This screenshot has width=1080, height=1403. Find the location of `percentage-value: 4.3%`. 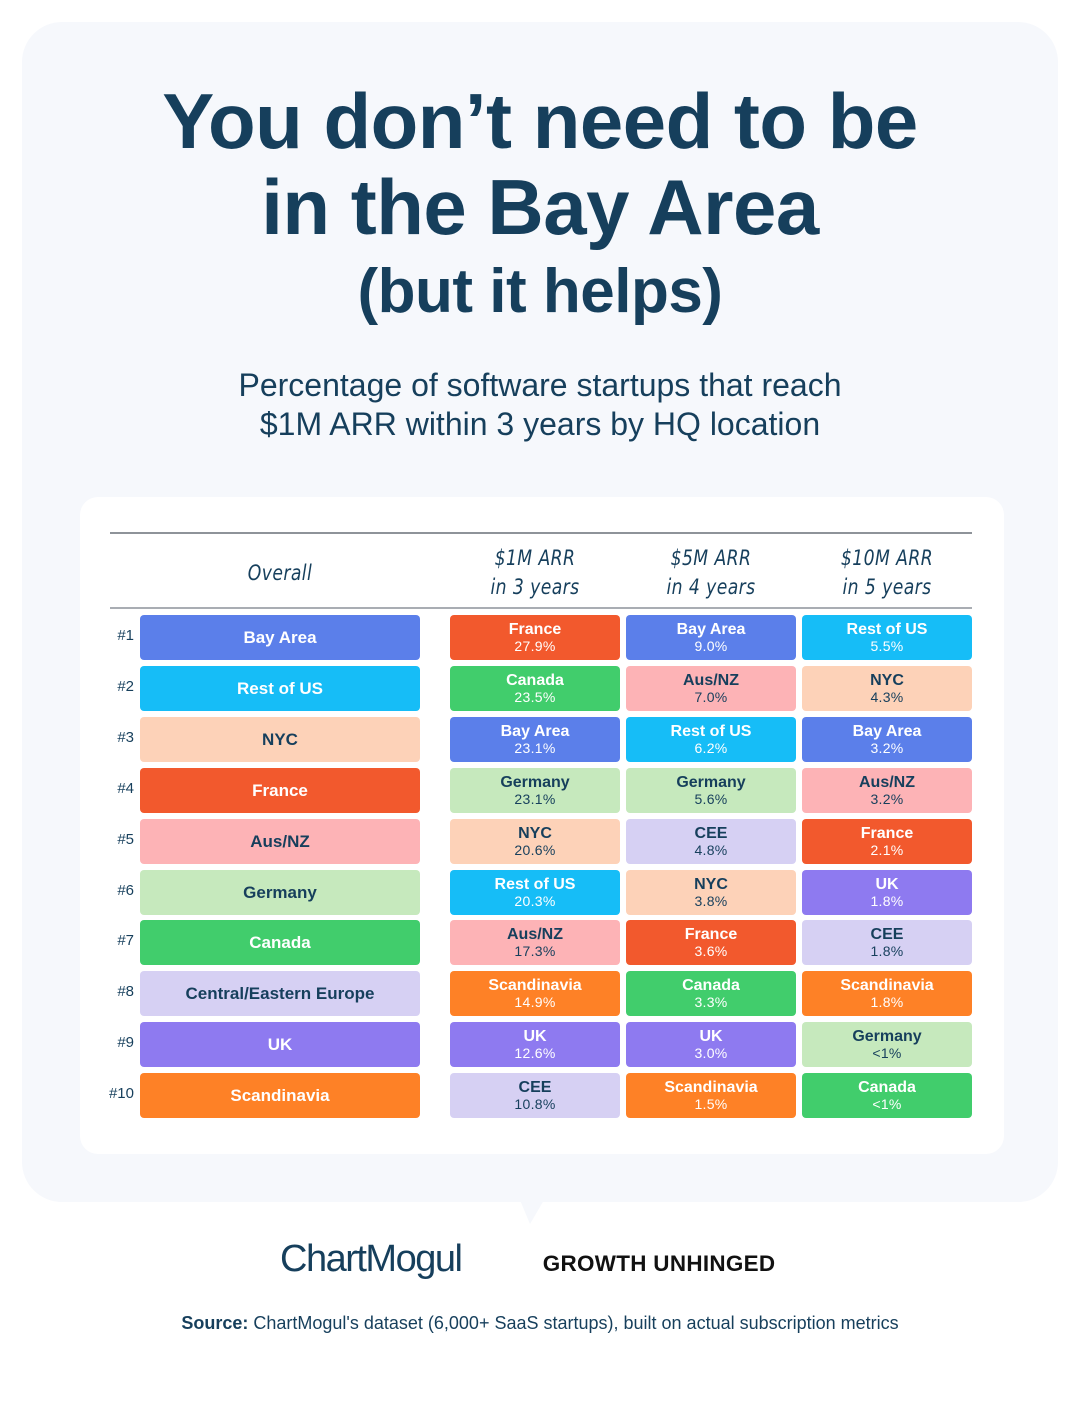

percentage-value: 4.3% is located at coordinates (887, 697).